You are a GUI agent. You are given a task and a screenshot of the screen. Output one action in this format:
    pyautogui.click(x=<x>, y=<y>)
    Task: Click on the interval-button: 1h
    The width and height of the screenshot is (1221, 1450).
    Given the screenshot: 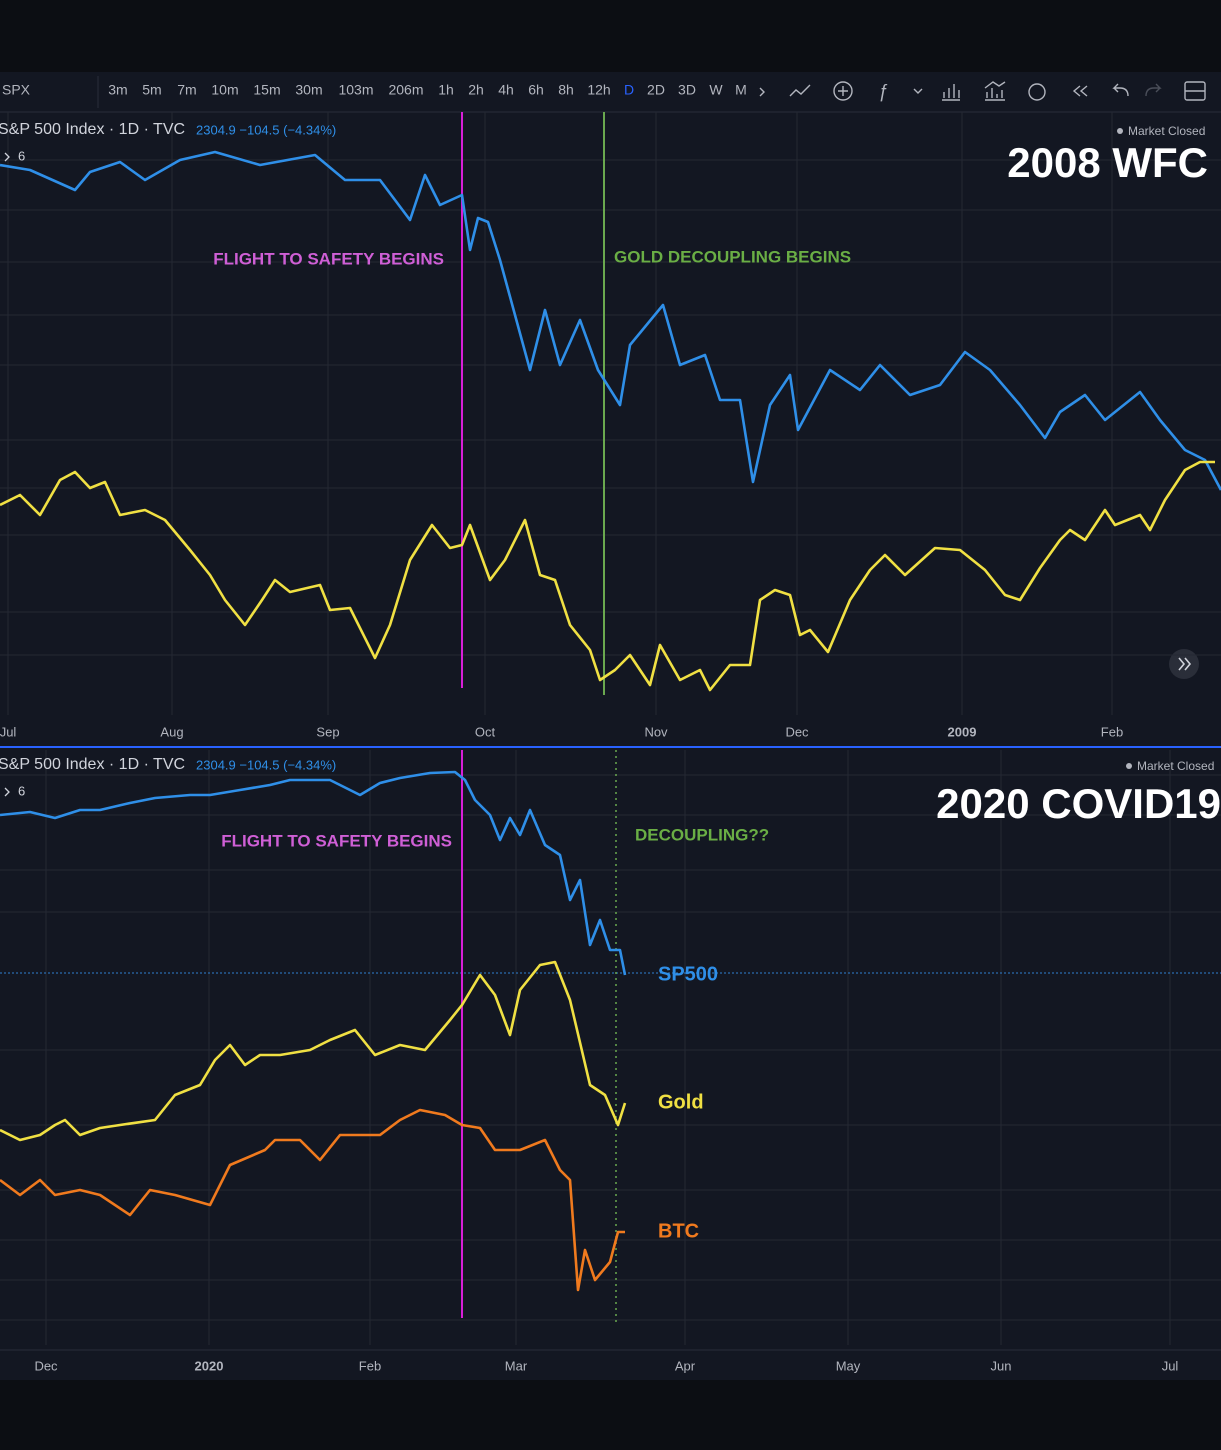 What is the action you would take?
    pyautogui.click(x=446, y=90)
    